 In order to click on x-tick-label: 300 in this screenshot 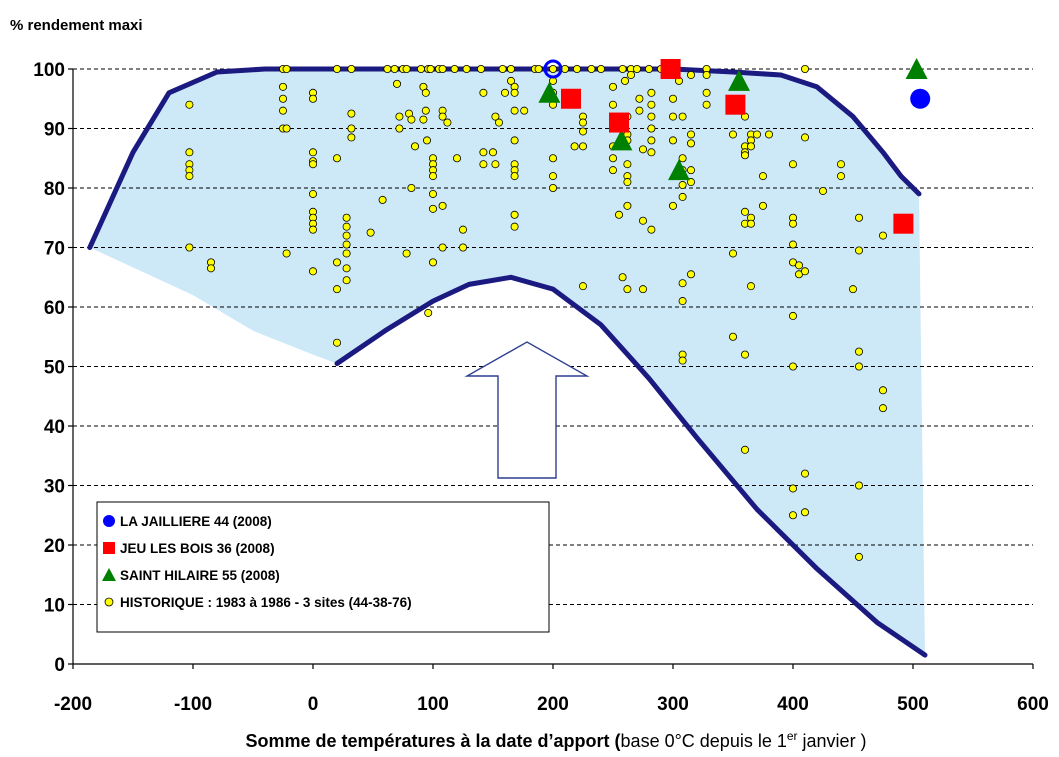, I will do `click(673, 704)`.